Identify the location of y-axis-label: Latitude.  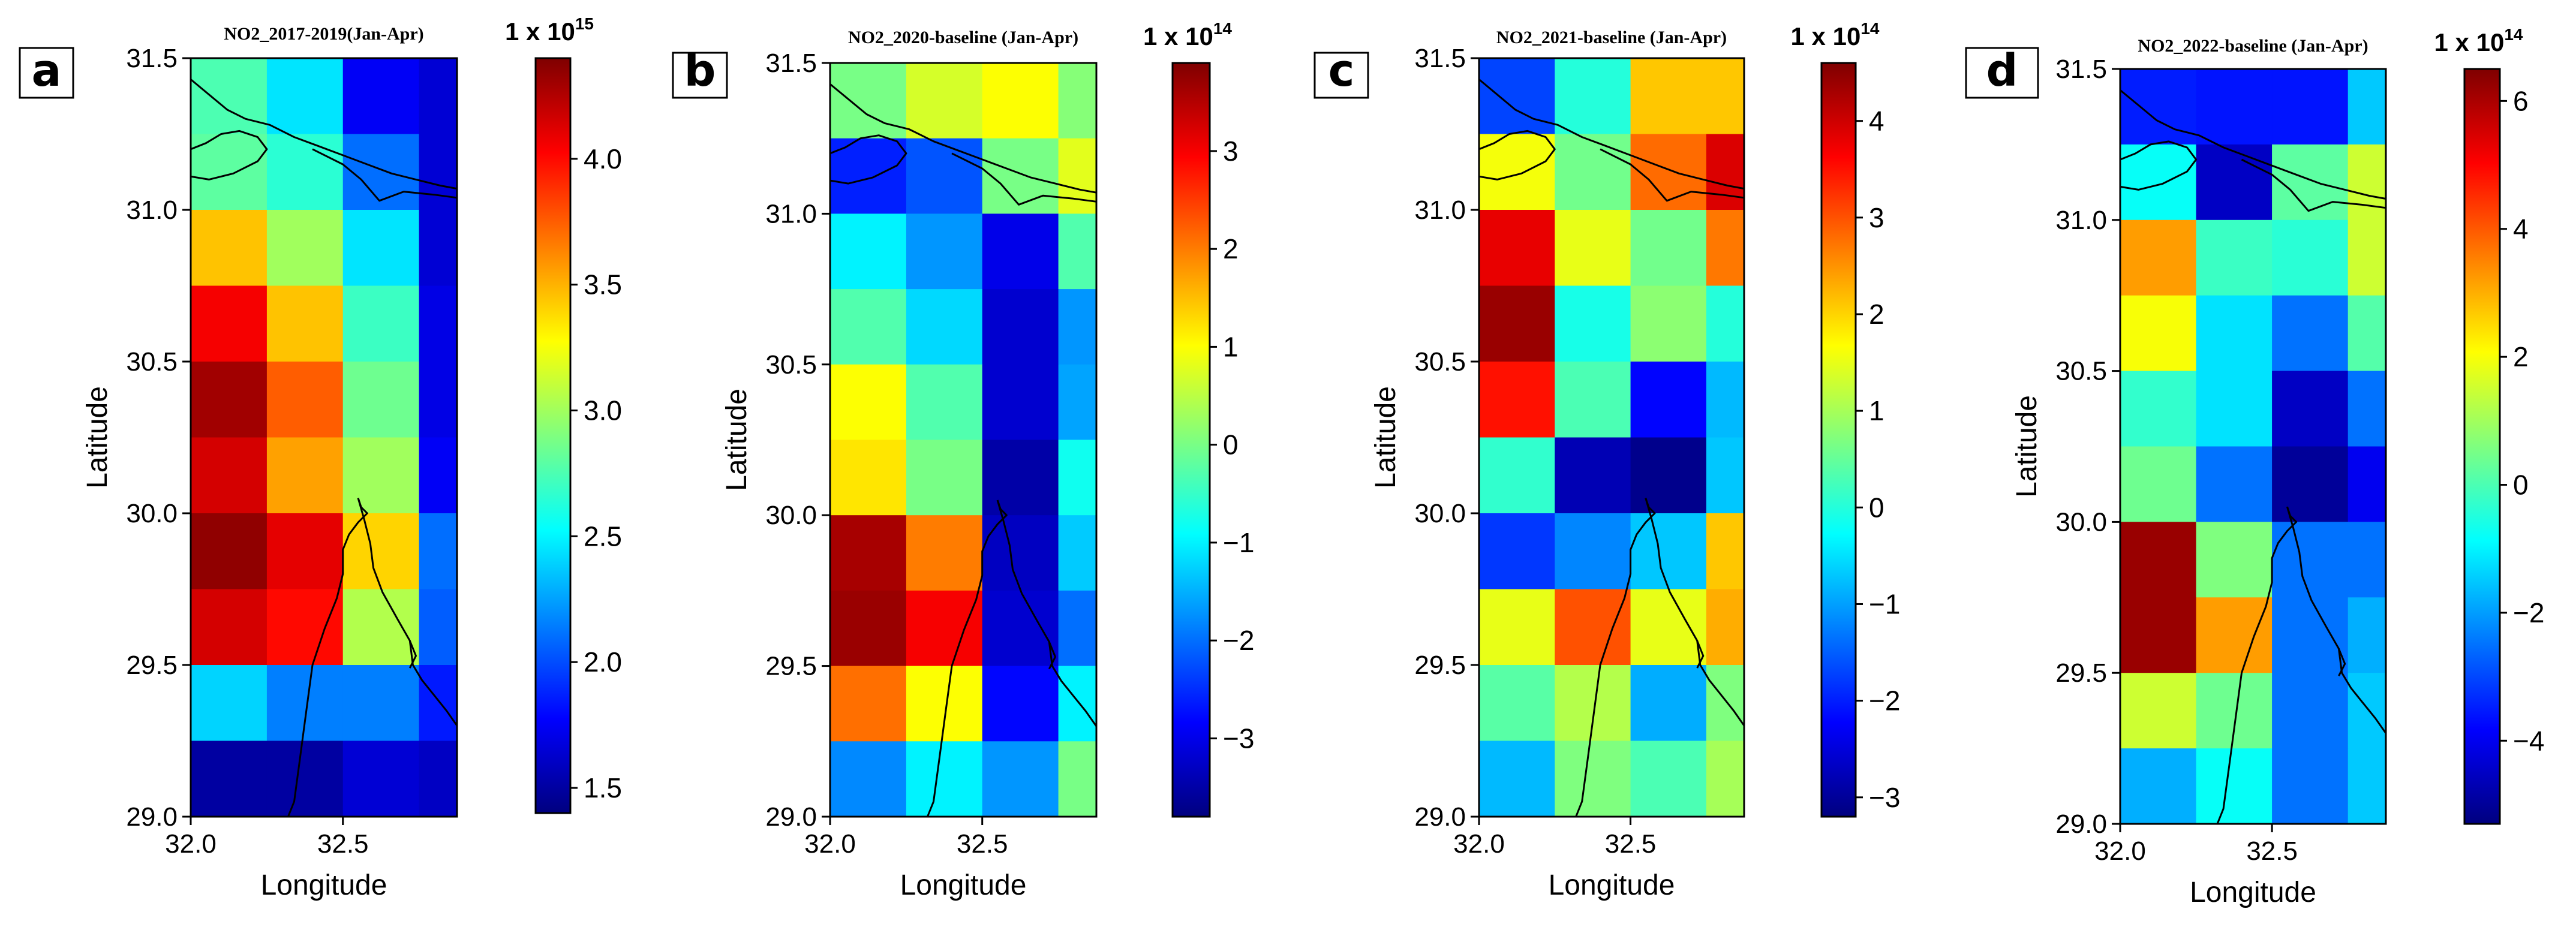
(737, 440).